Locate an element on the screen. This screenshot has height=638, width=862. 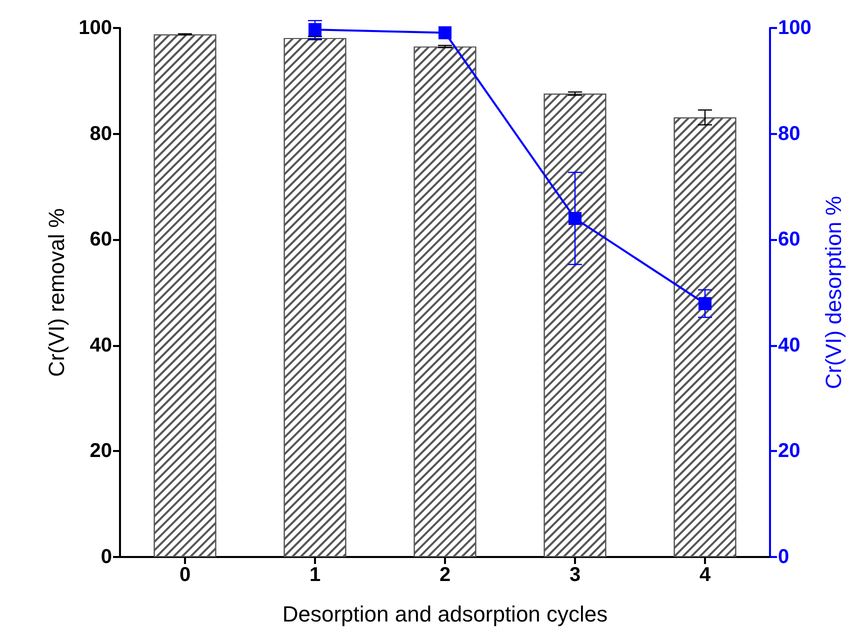
y2-tick-label: 0 is located at coordinates (784, 557).